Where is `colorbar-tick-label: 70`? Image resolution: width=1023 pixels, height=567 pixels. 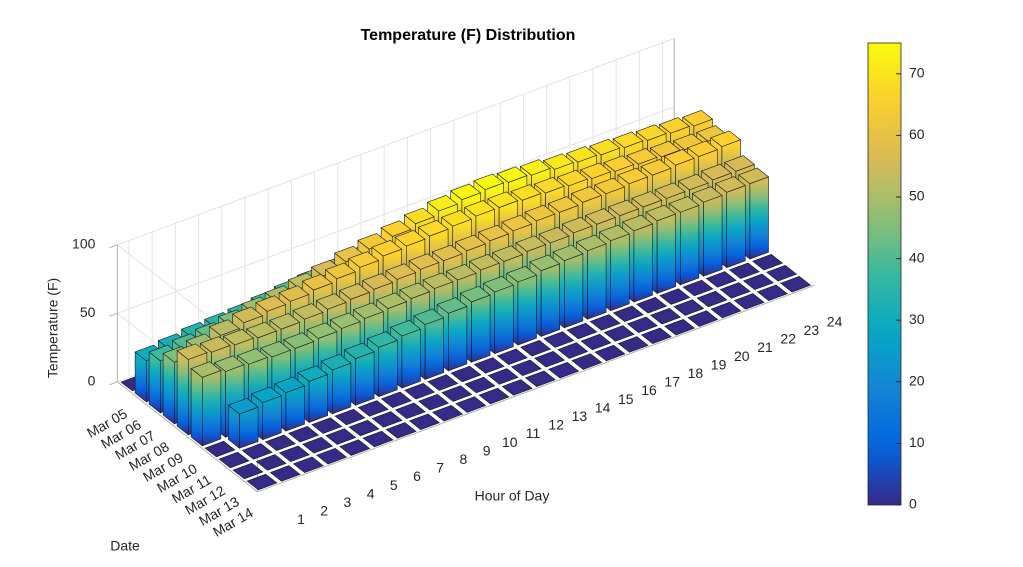 colorbar-tick-label: 70 is located at coordinates (917, 73).